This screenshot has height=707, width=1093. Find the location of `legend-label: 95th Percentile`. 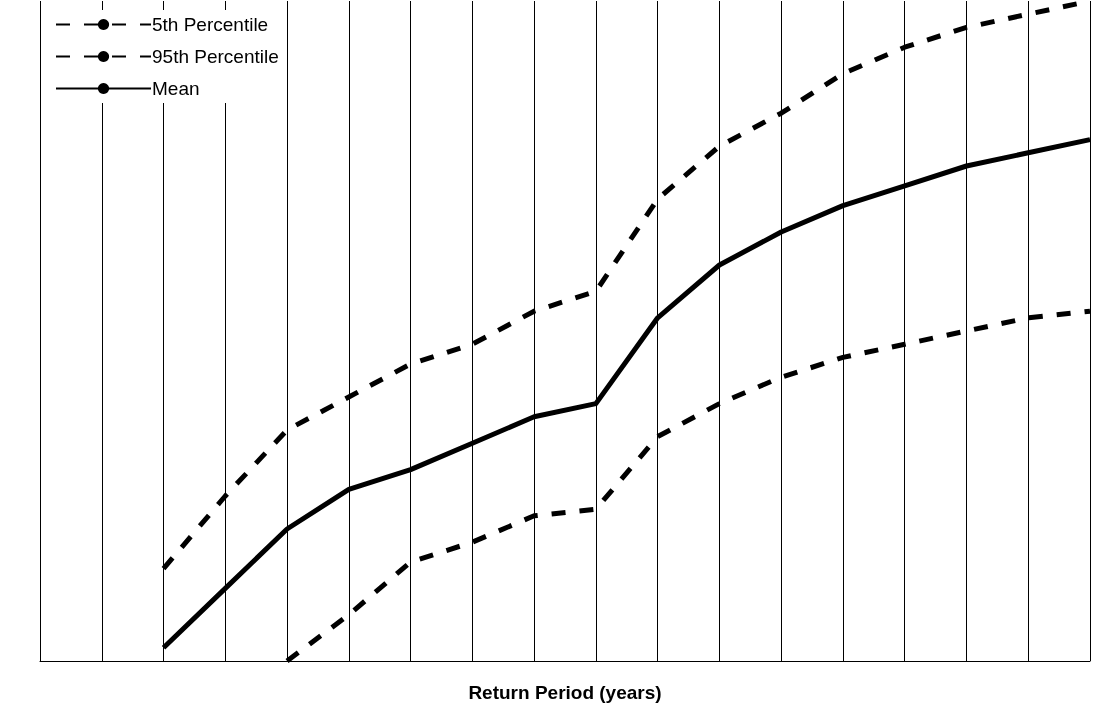

legend-label: 95th Percentile is located at coordinates (215, 56).